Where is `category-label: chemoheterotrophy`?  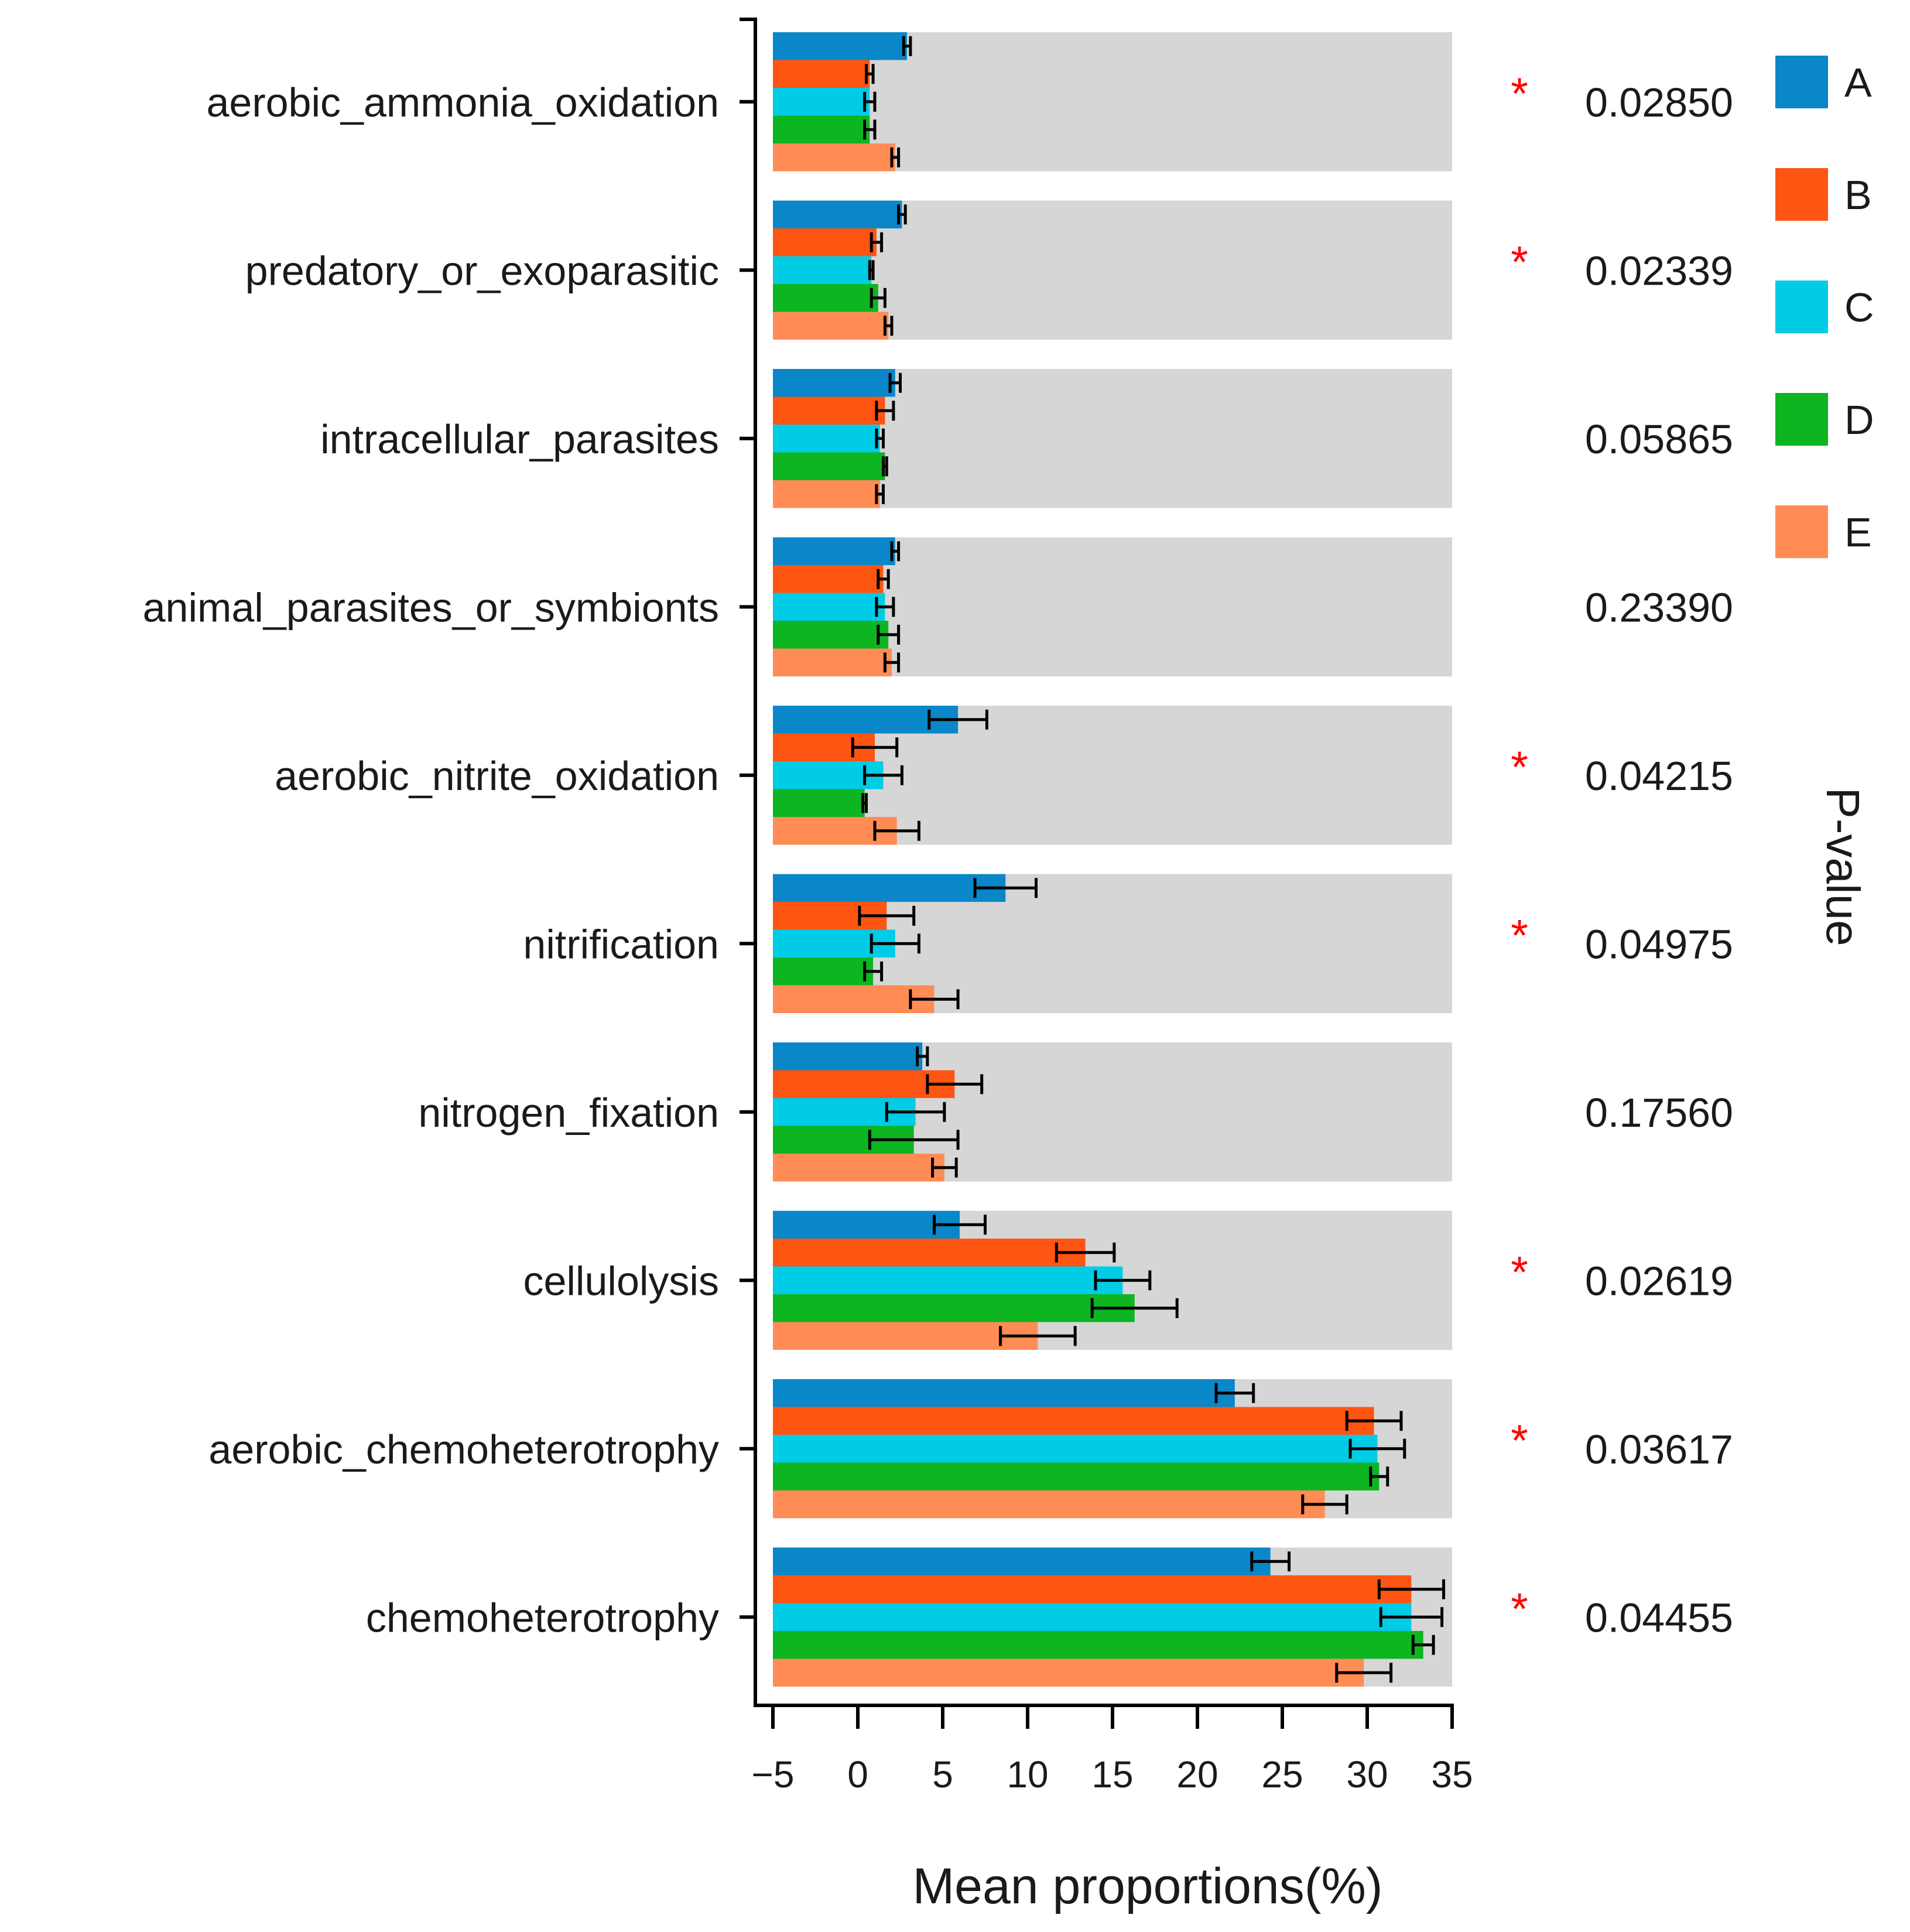
category-label: chemoheterotrophy is located at coordinates (542, 1617).